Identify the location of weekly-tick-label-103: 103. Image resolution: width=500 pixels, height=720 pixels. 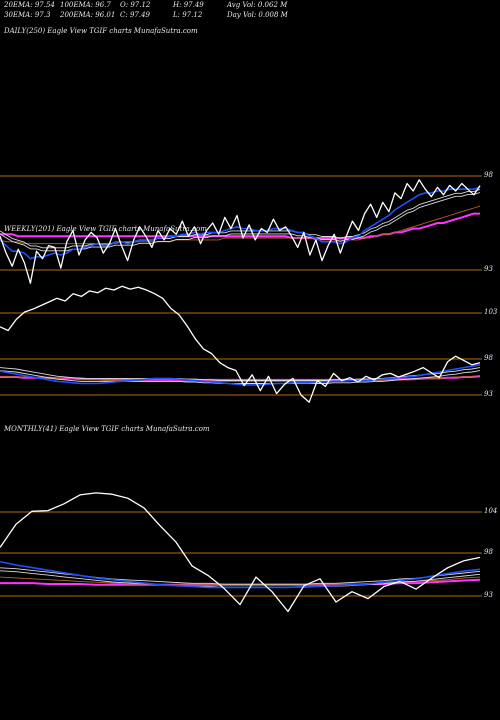
(491, 312).